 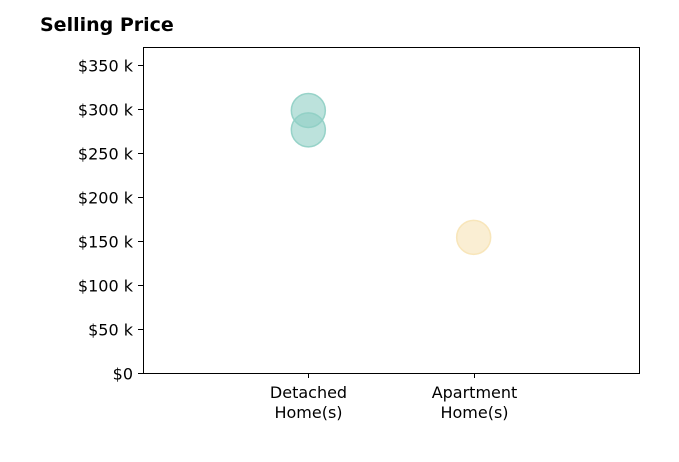 What do you see at coordinates (106, 286) in the screenshot?
I see `y-tick-label: $100 k` at bounding box center [106, 286].